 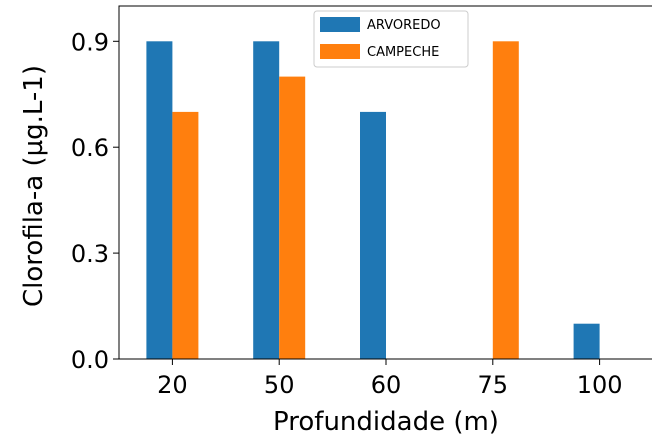 What do you see at coordinates (493, 385) in the screenshot?
I see `x-tick-label: 75` at bounding box center [493, 385].